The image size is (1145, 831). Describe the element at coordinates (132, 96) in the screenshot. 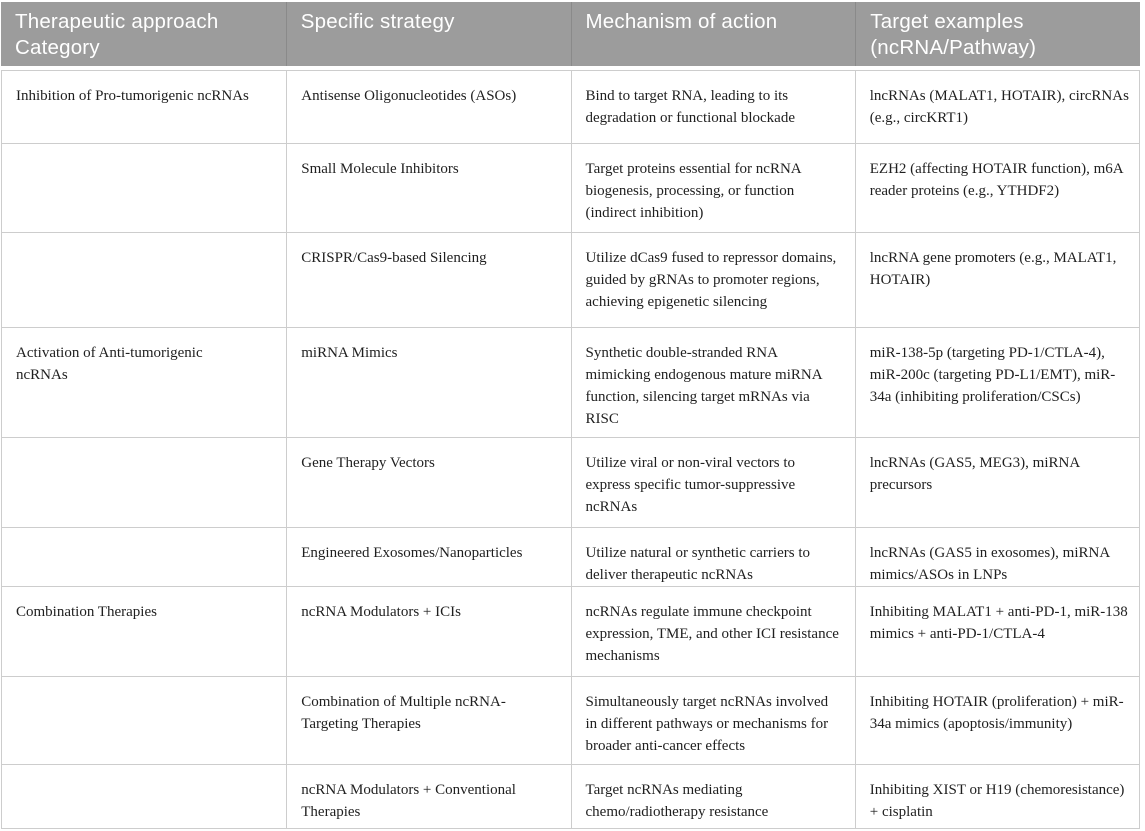

I see `cell-category: Inhibition of Pro-tumorigenic ncRNAs` at that location.